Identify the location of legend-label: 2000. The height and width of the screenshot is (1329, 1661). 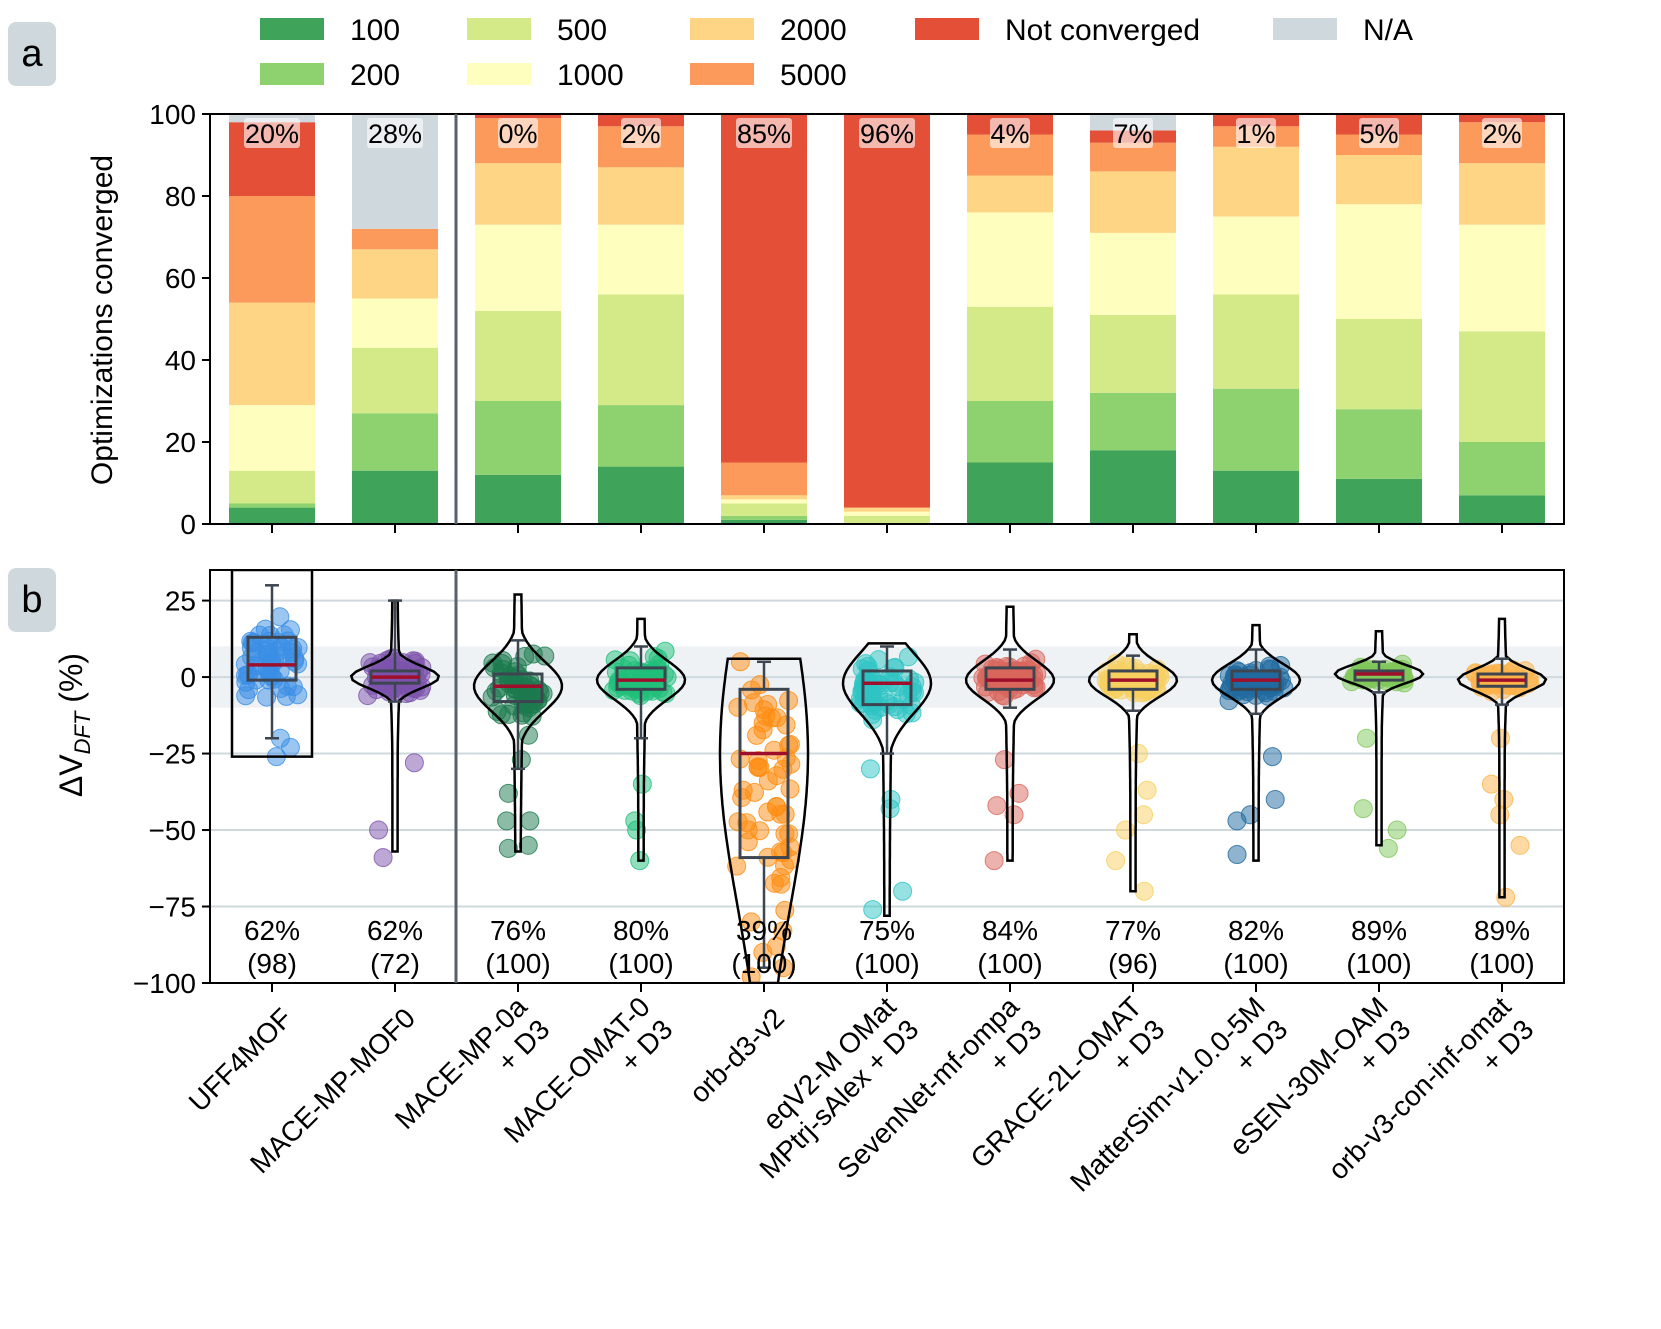
(813, 30).